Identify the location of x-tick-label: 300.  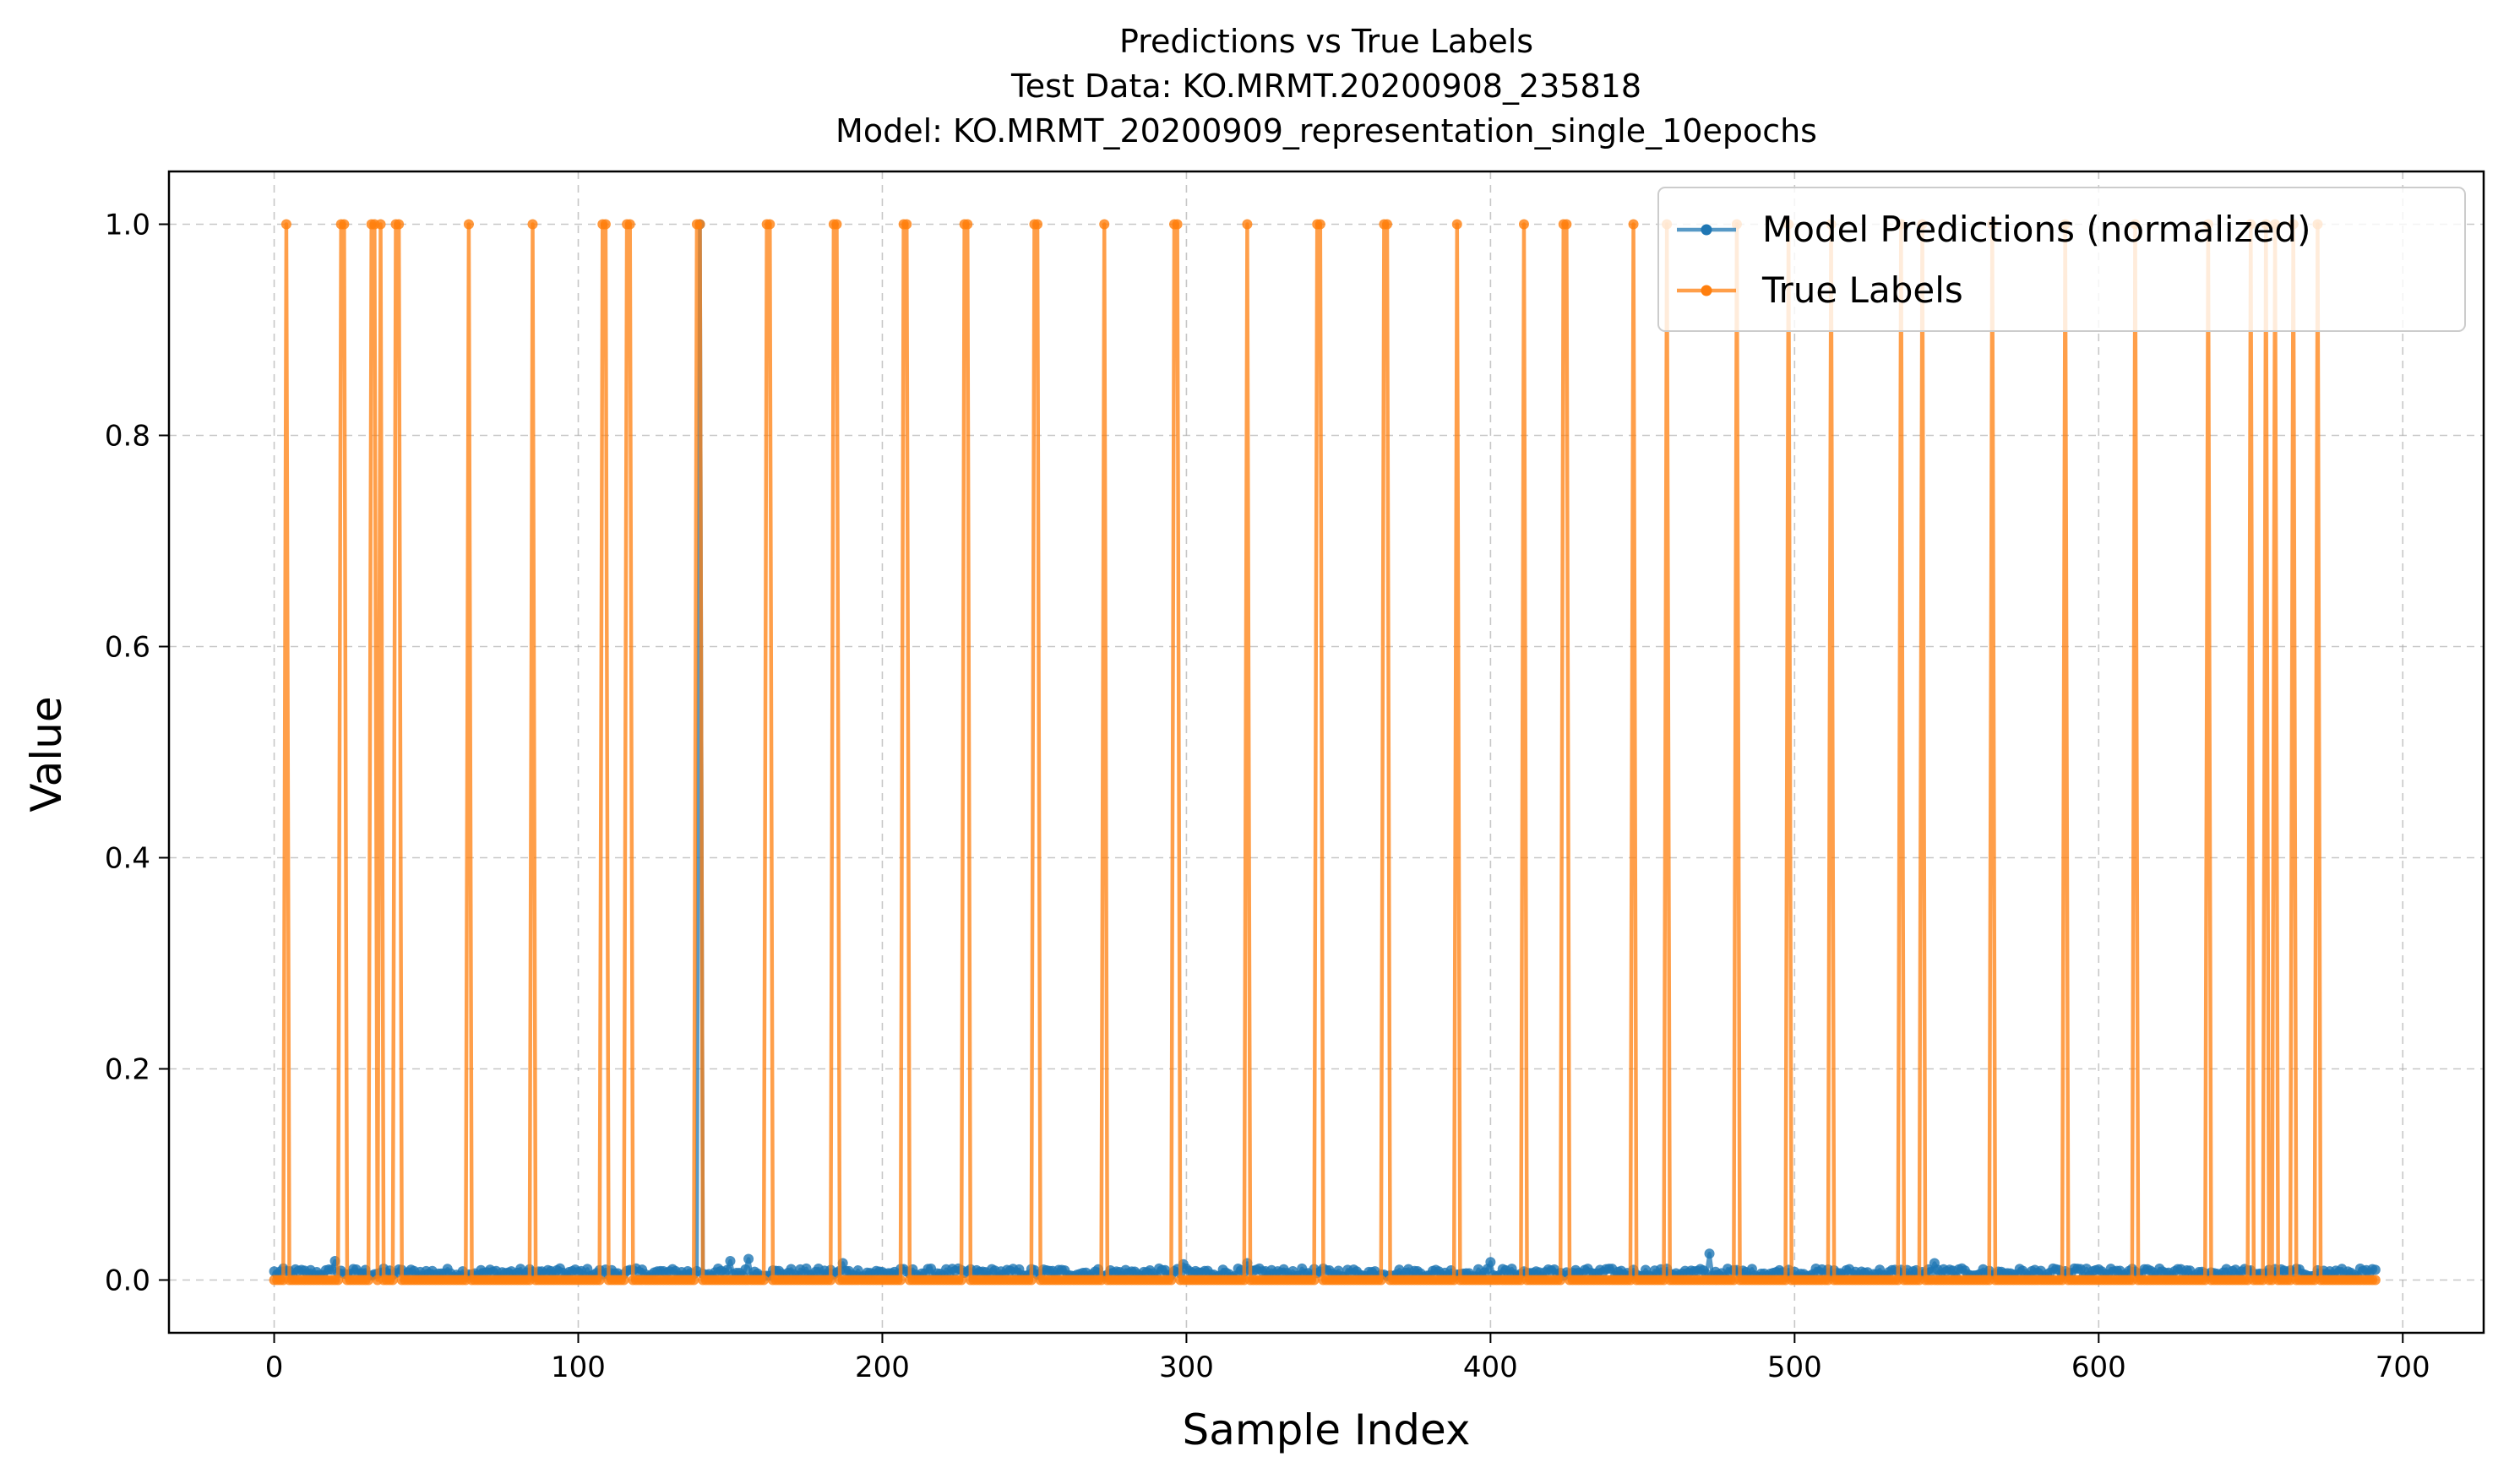
(1186, 1367).